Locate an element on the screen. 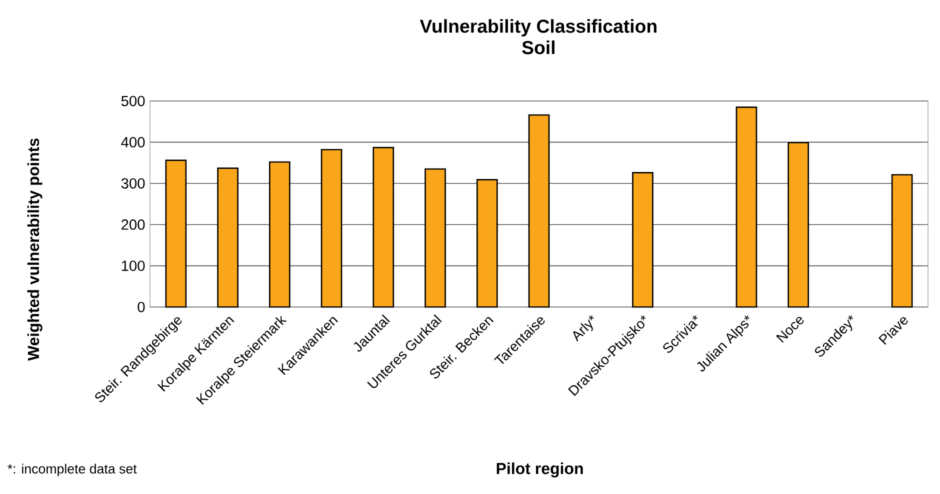 This screenshot has height=494, width=940. y-tick-label: 400 is located at coordinates (133, 142).